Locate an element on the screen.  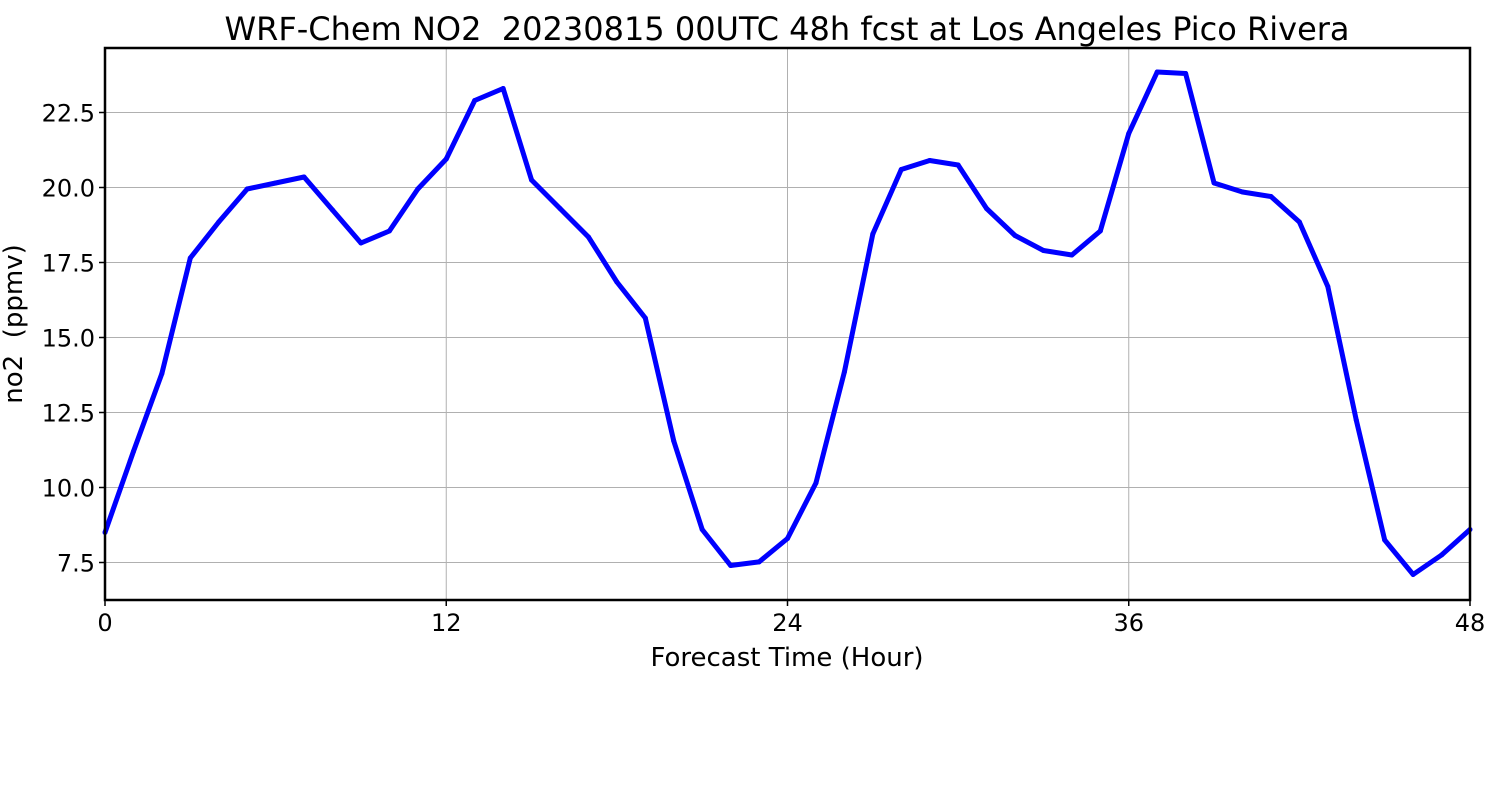
y-tick-label: 17.5 is located at coordinates (68, 264).